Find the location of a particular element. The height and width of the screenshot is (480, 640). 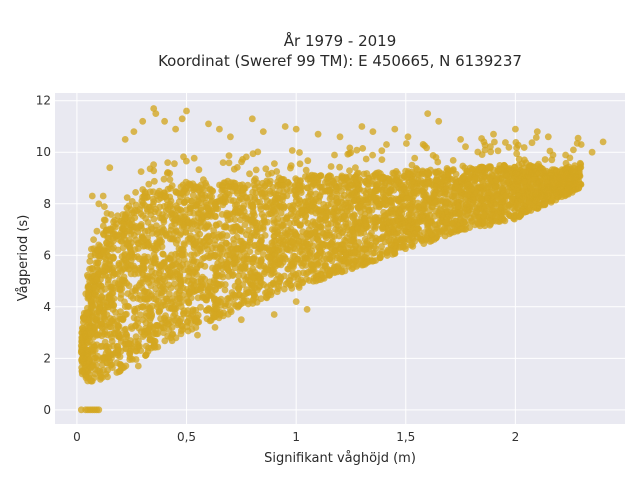

x-tick-label: 1 is located at coordinates (296, 437).